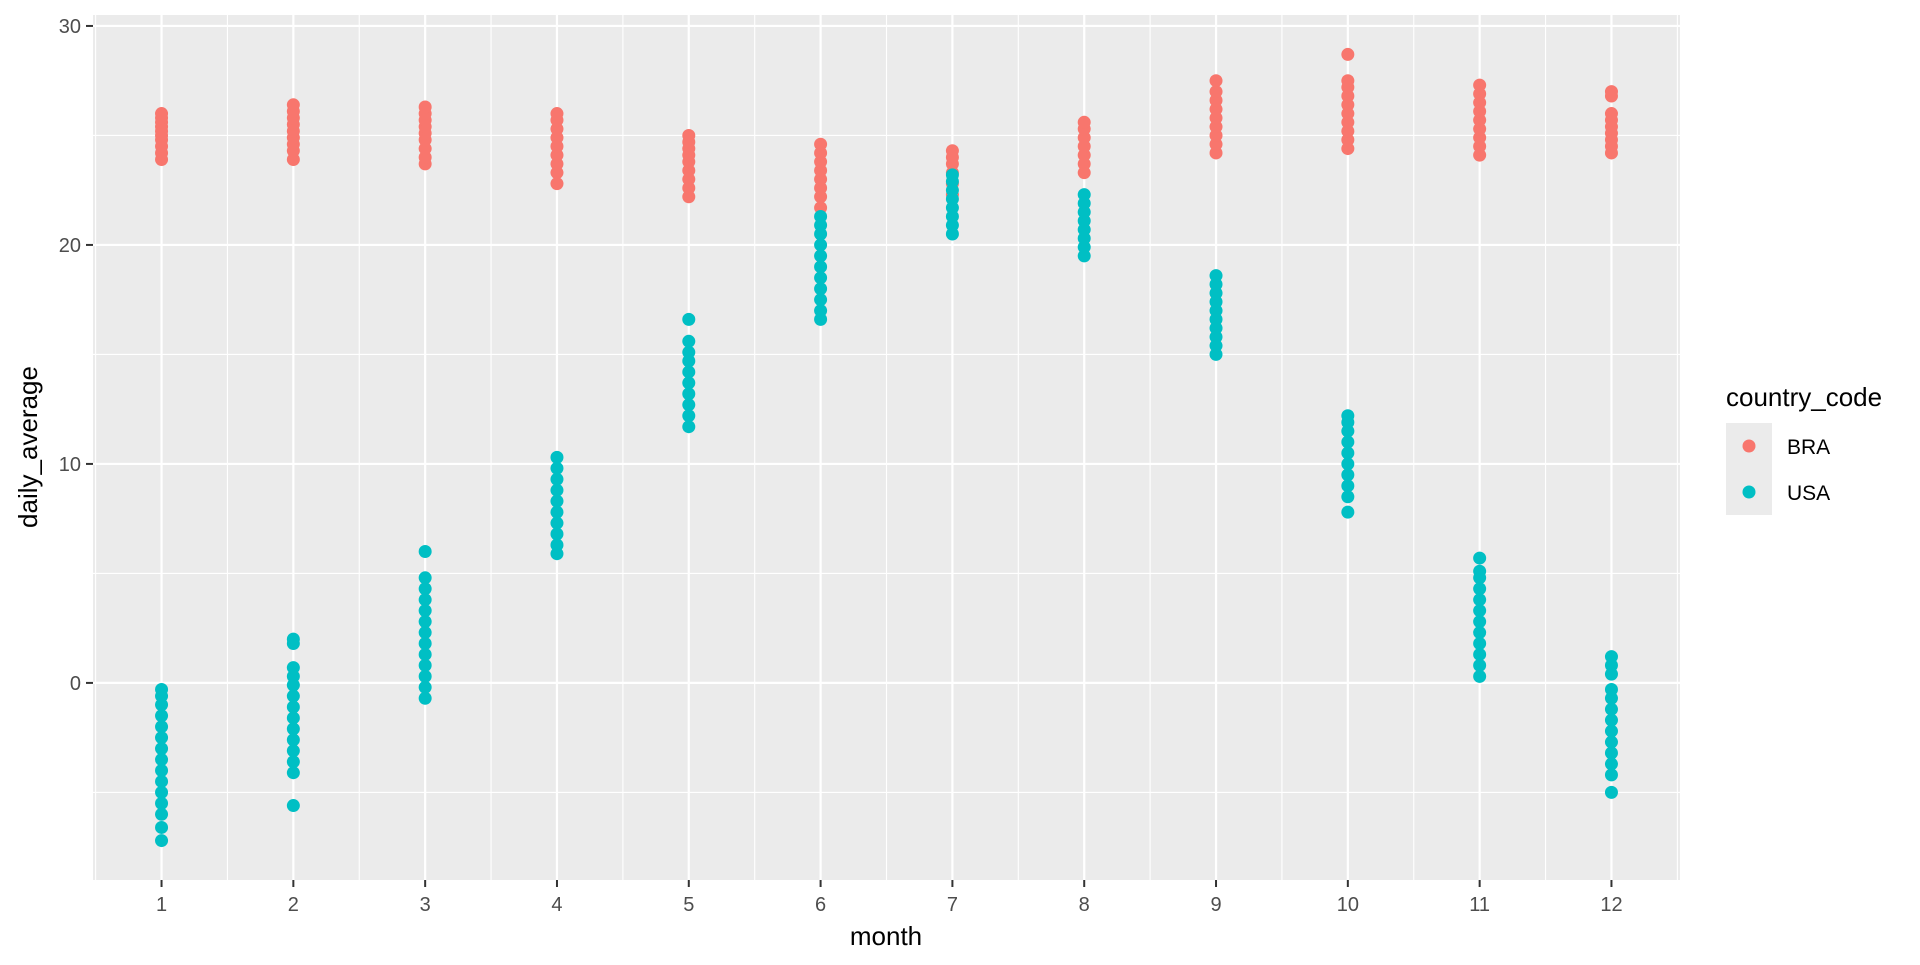 The image size is (1920, 965). I want to click on legend-label-bra: BRA, so click(1808, 447).